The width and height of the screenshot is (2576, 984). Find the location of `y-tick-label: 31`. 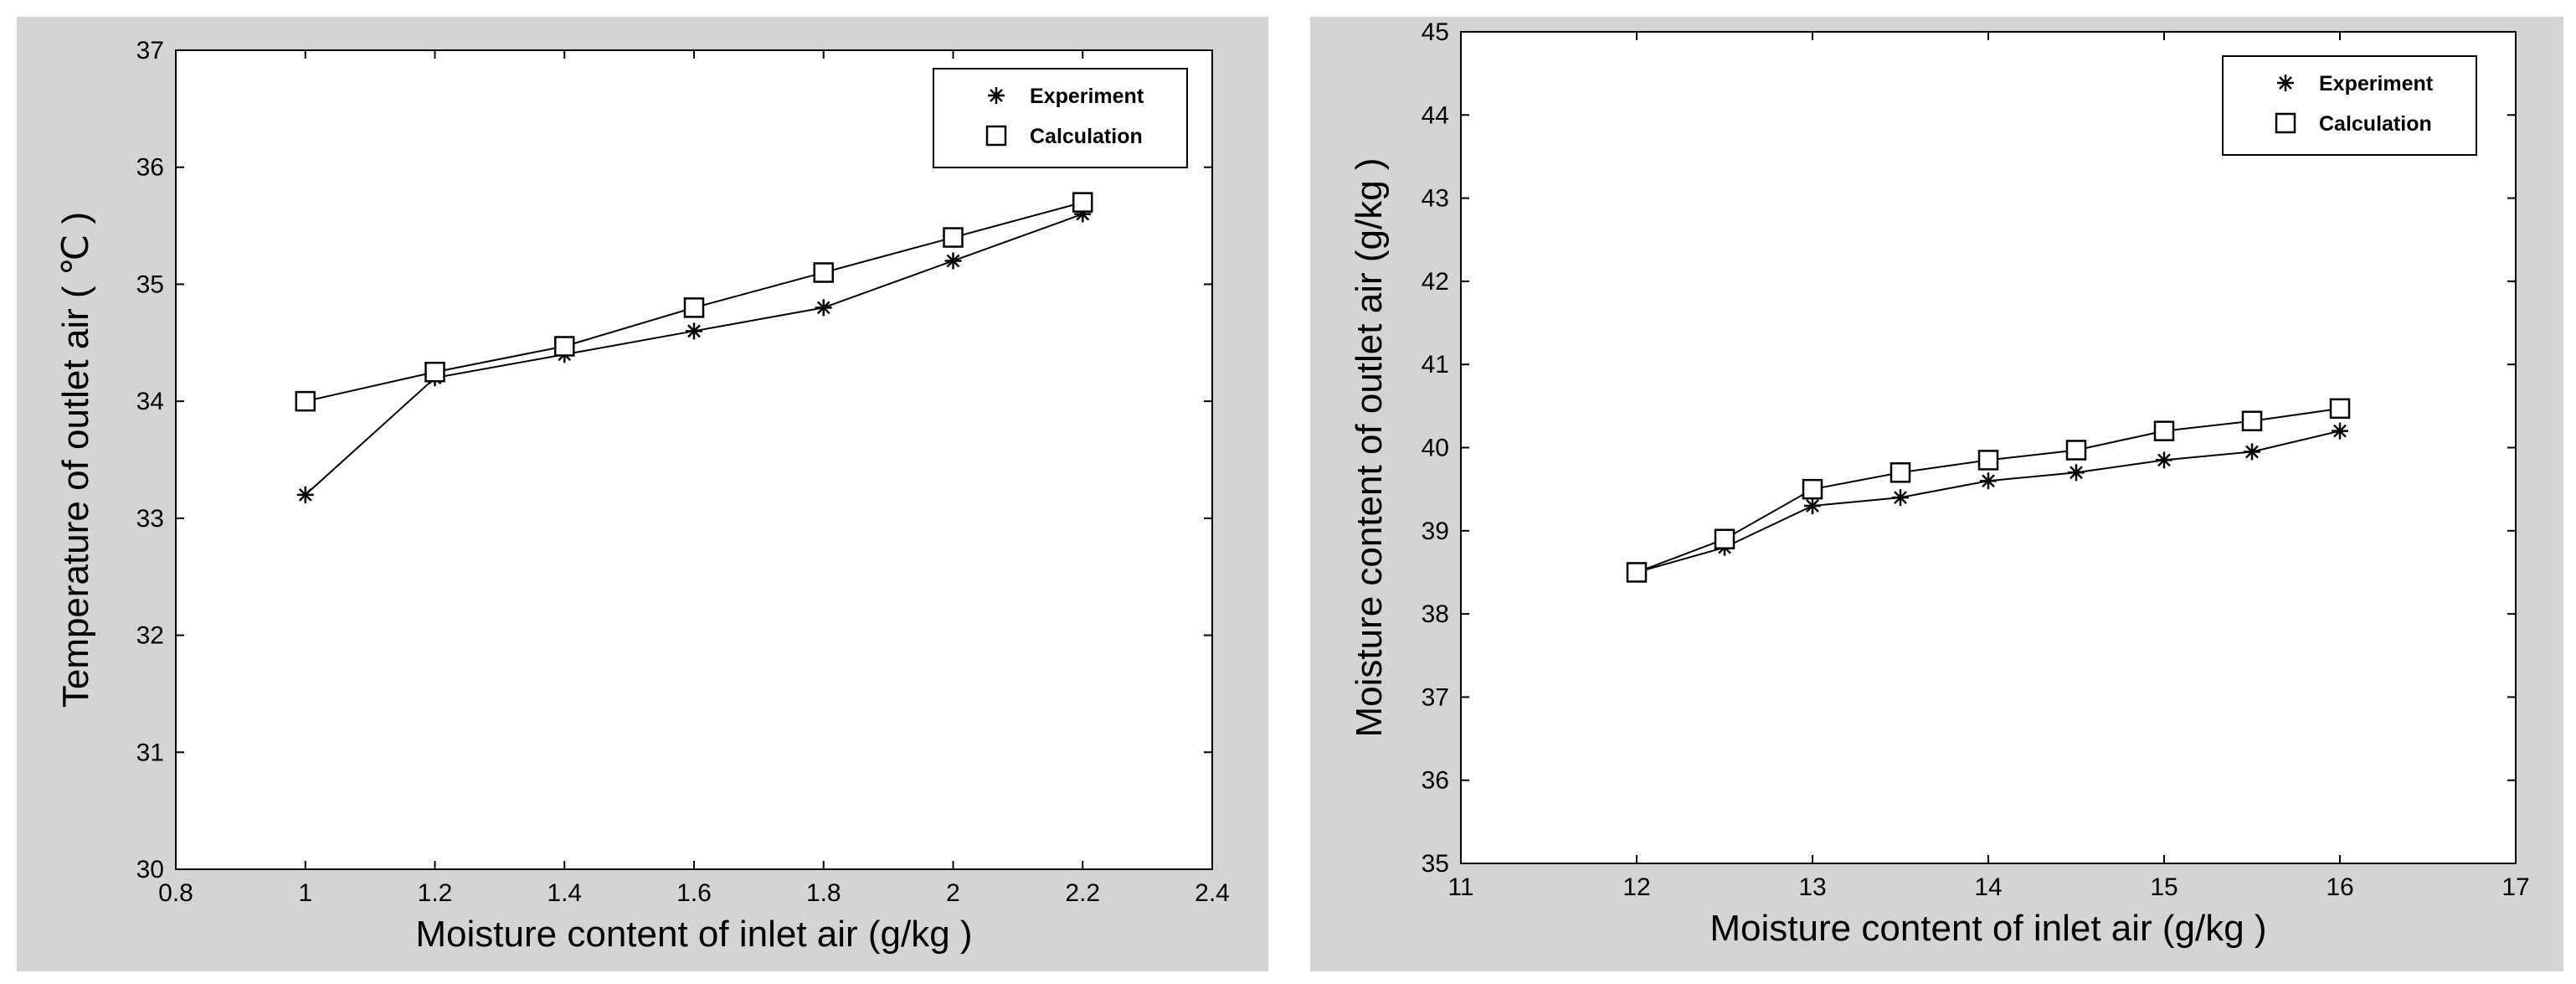

y-tick-label: 31 is located at coordinates (150, 752).